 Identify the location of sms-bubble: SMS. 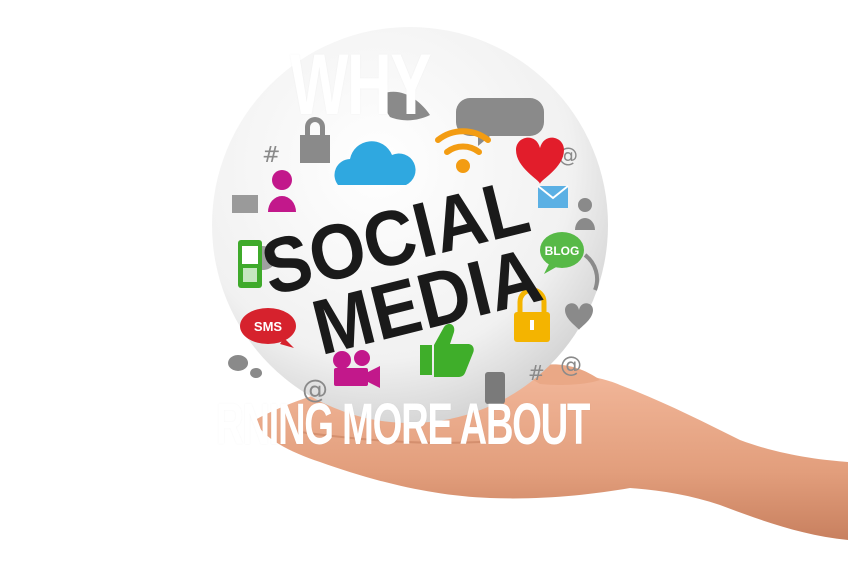
(268, 328).